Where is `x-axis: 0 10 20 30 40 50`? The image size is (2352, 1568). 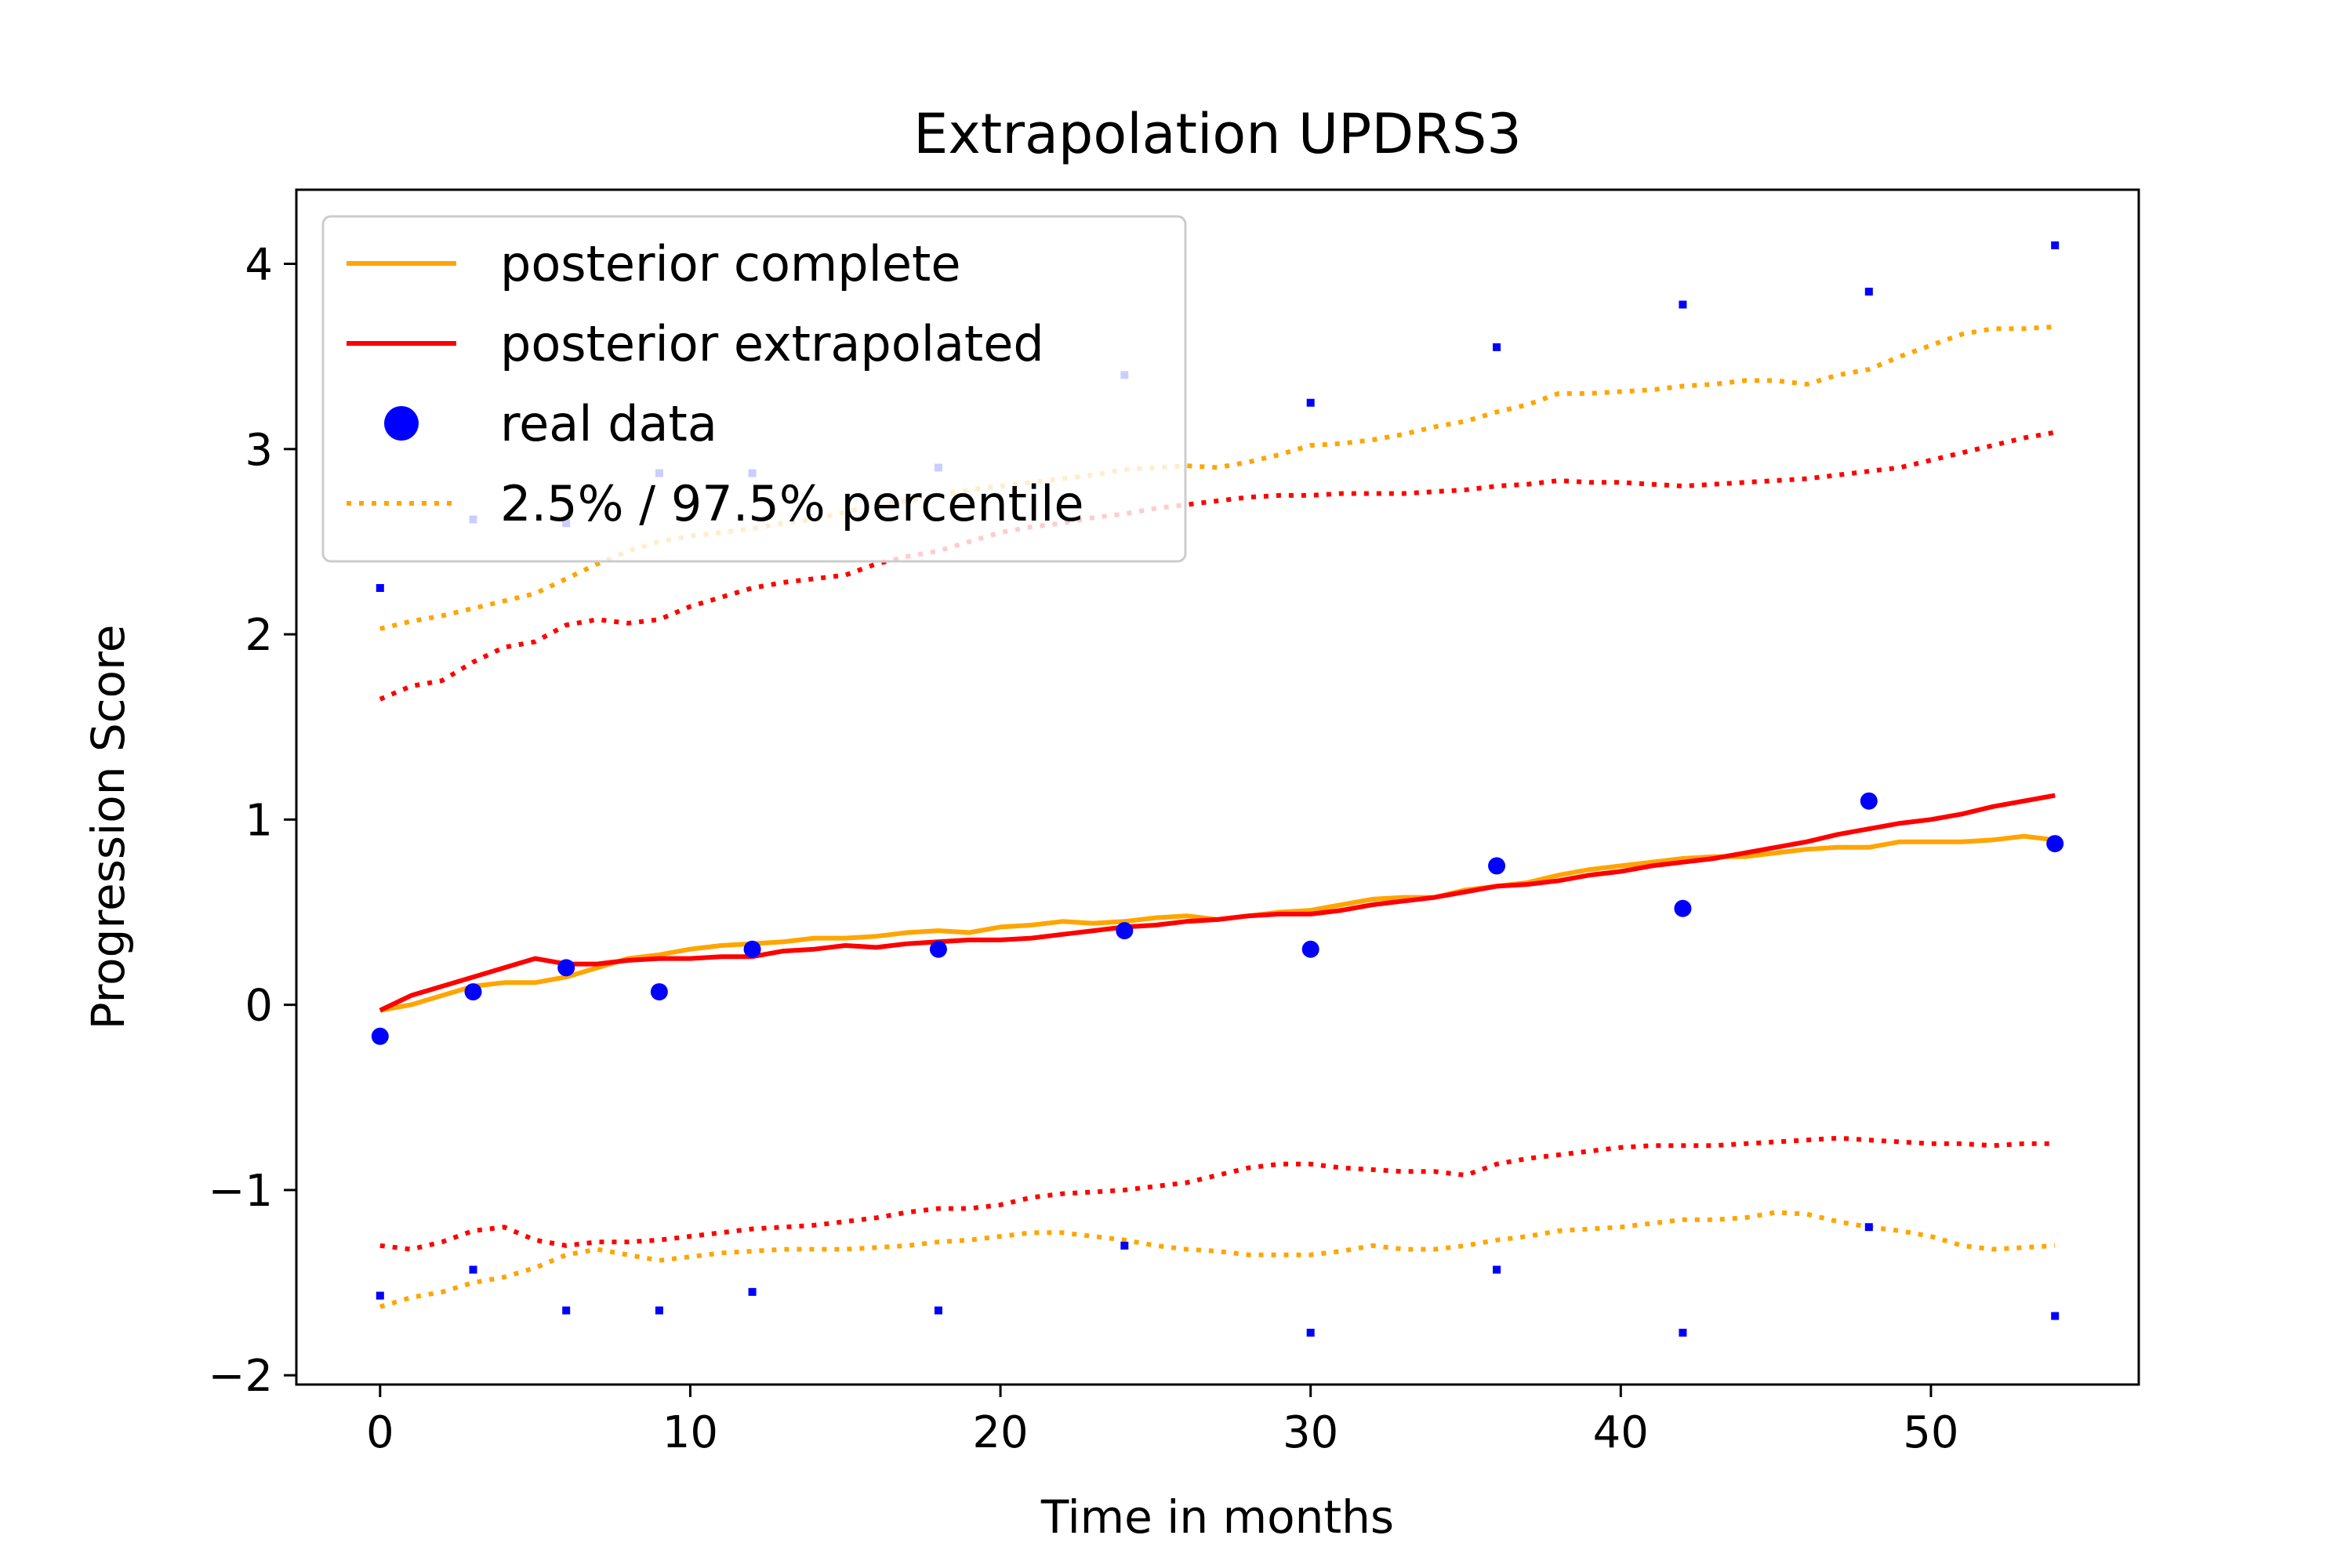
x-axis: 0 10 20 30 40 50 is located at coordinates (1162, 1421).